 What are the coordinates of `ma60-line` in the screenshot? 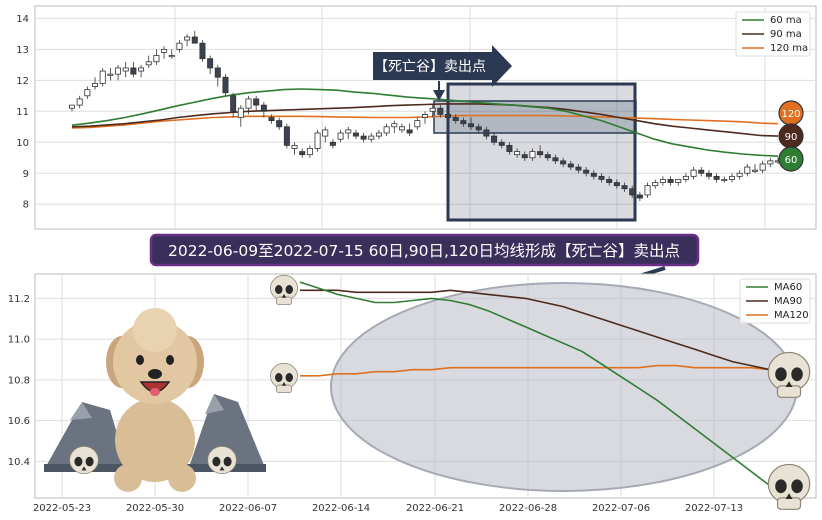 It's located at (425, 122).